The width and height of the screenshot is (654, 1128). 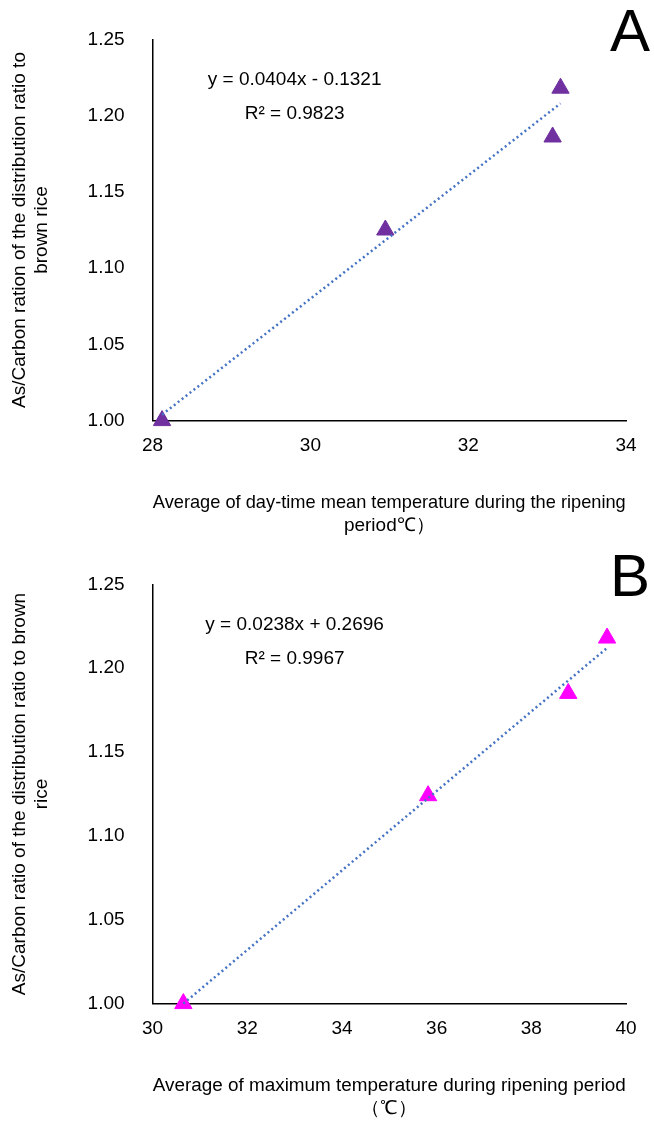 I want to click on annotation: y = 0.0238x + 0.2696, so click(x=294, y=623).